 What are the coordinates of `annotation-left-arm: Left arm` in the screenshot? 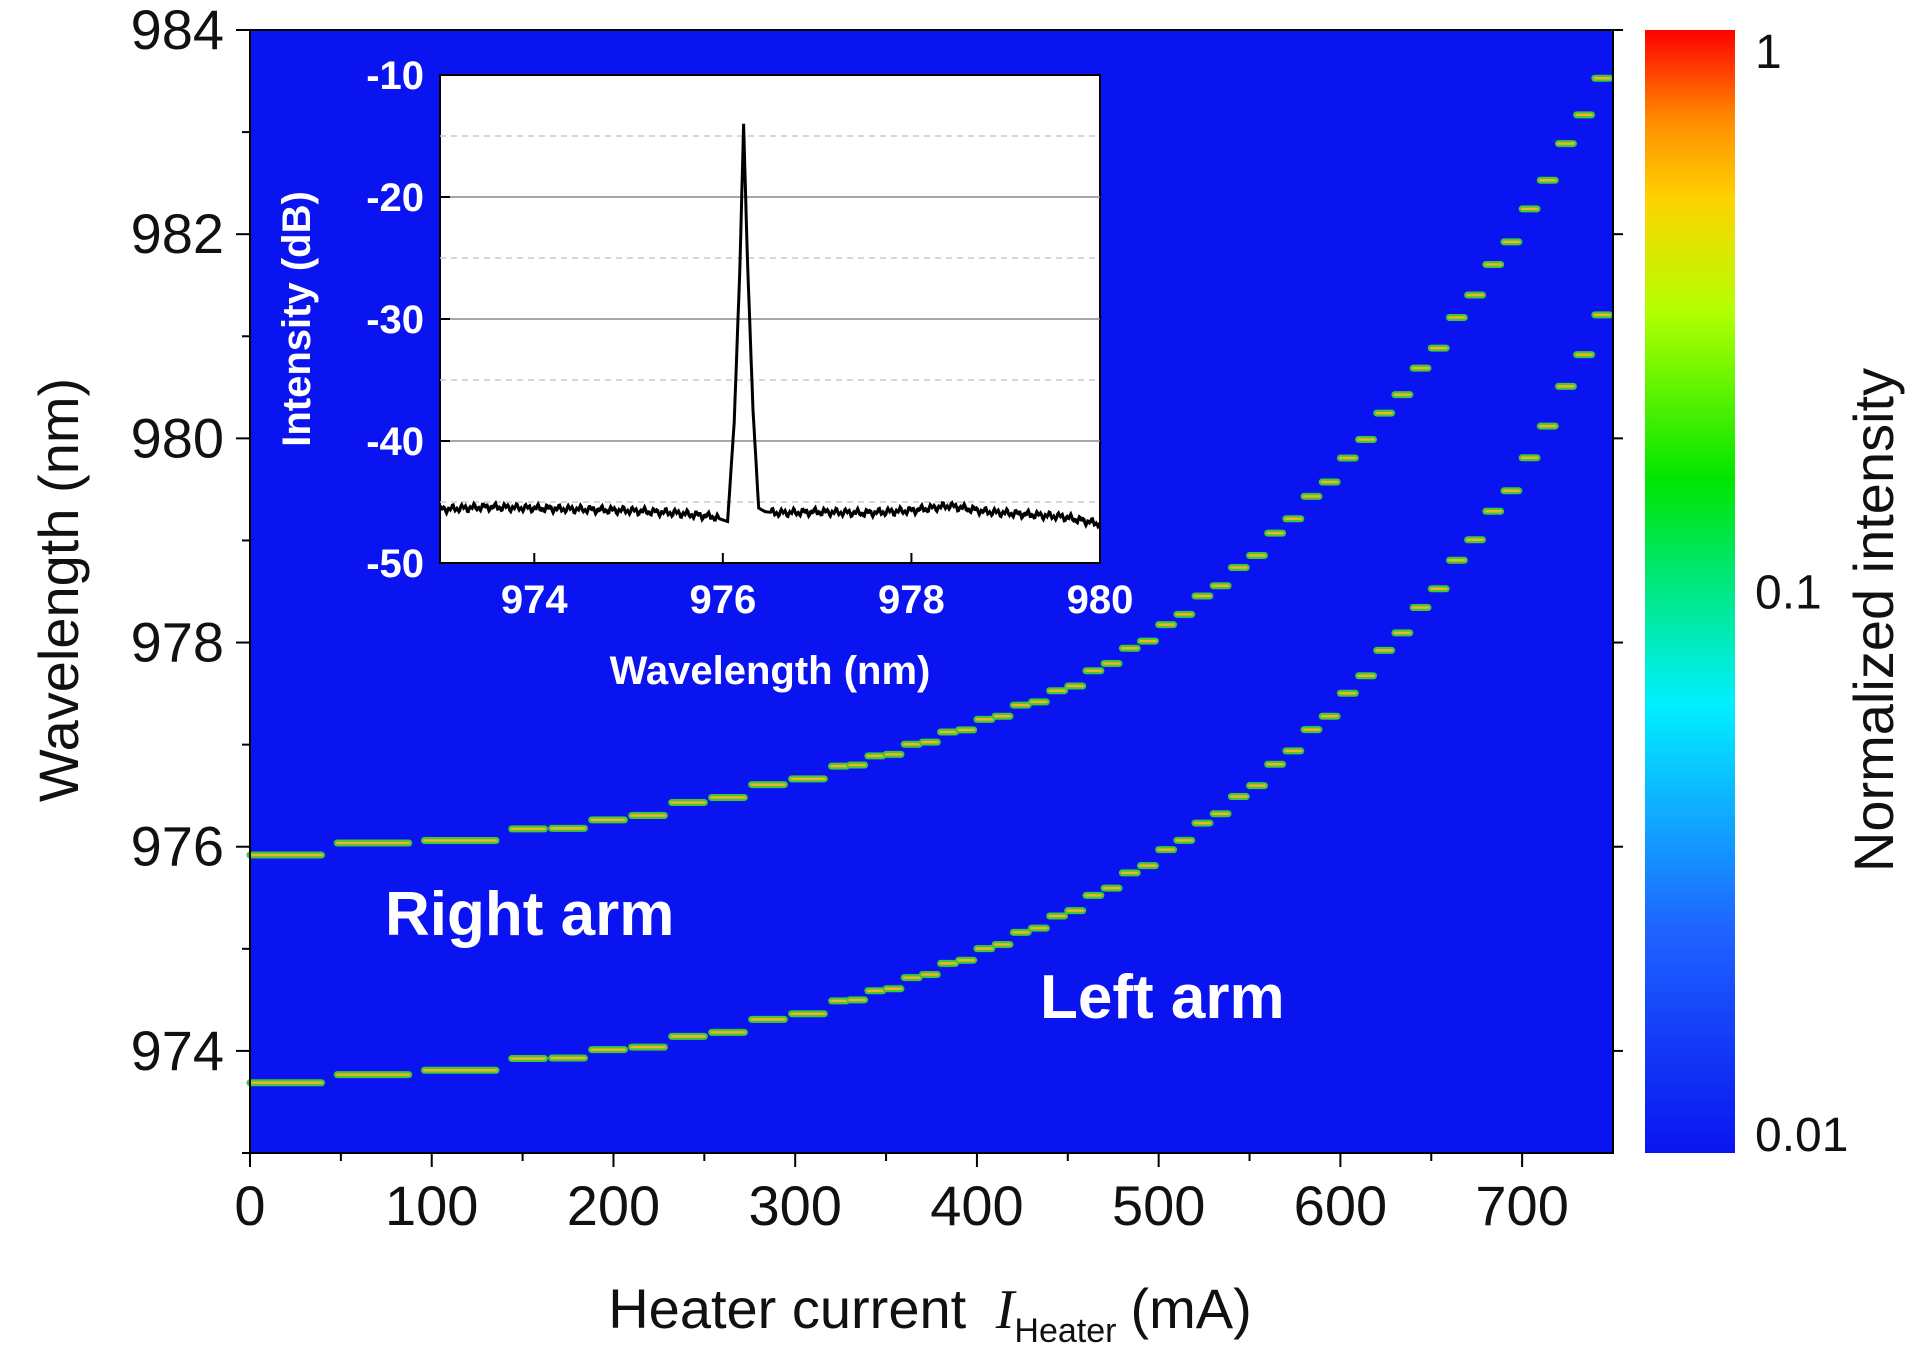 It's located at (1162, 997).